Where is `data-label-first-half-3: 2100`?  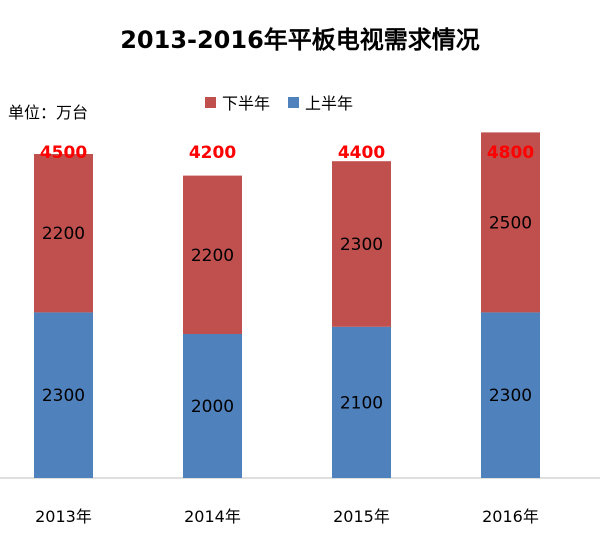 data-label-first-half-3: 2100 is located at coordinates (361, 403).